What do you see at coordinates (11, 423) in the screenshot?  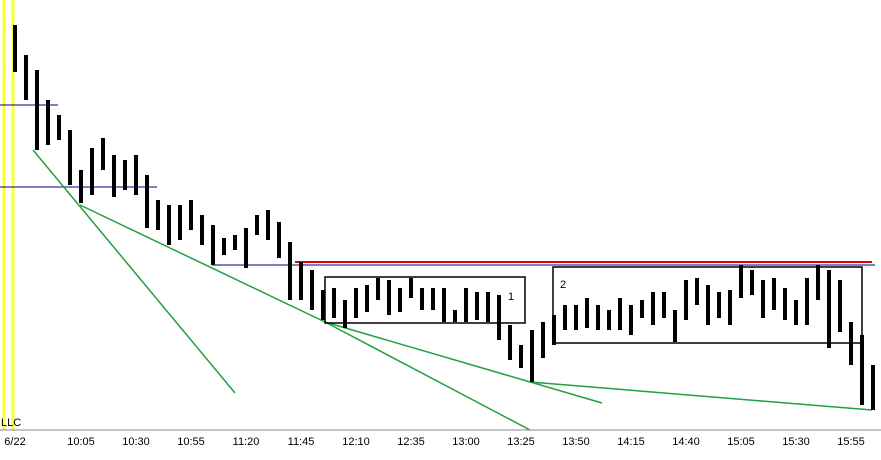 I see `annotation: LLC` at bounding box center [11, 423].